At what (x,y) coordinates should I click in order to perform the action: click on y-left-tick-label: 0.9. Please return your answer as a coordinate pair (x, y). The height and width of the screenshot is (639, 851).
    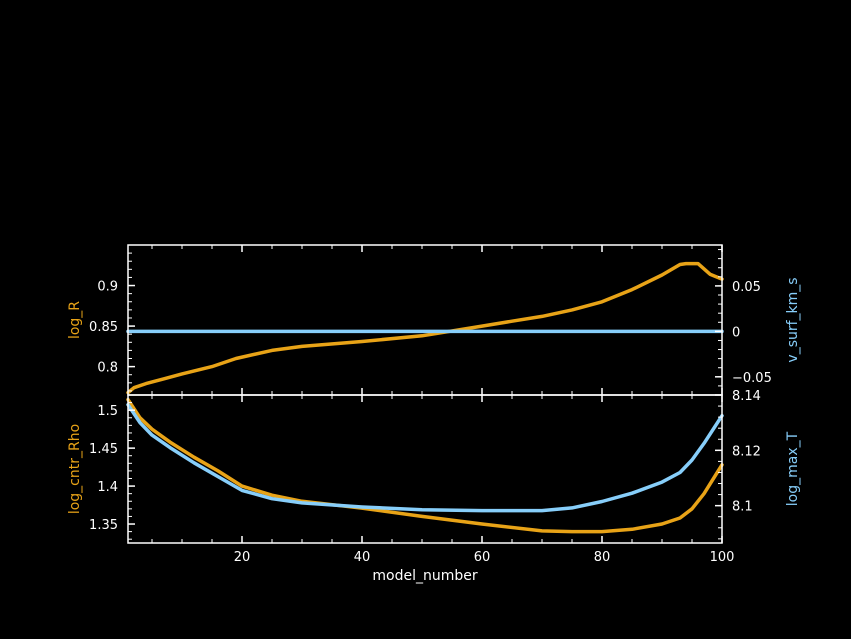
    Looking at the image, I should click on (107, 287).